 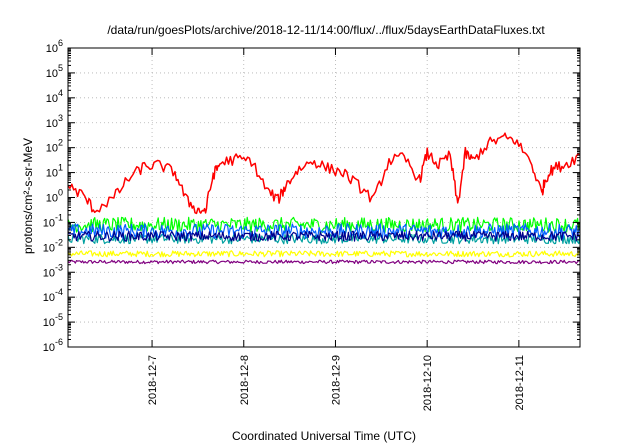 I want to click on y-tick-label: 10⁻⁵, so click(x=53, y=320).